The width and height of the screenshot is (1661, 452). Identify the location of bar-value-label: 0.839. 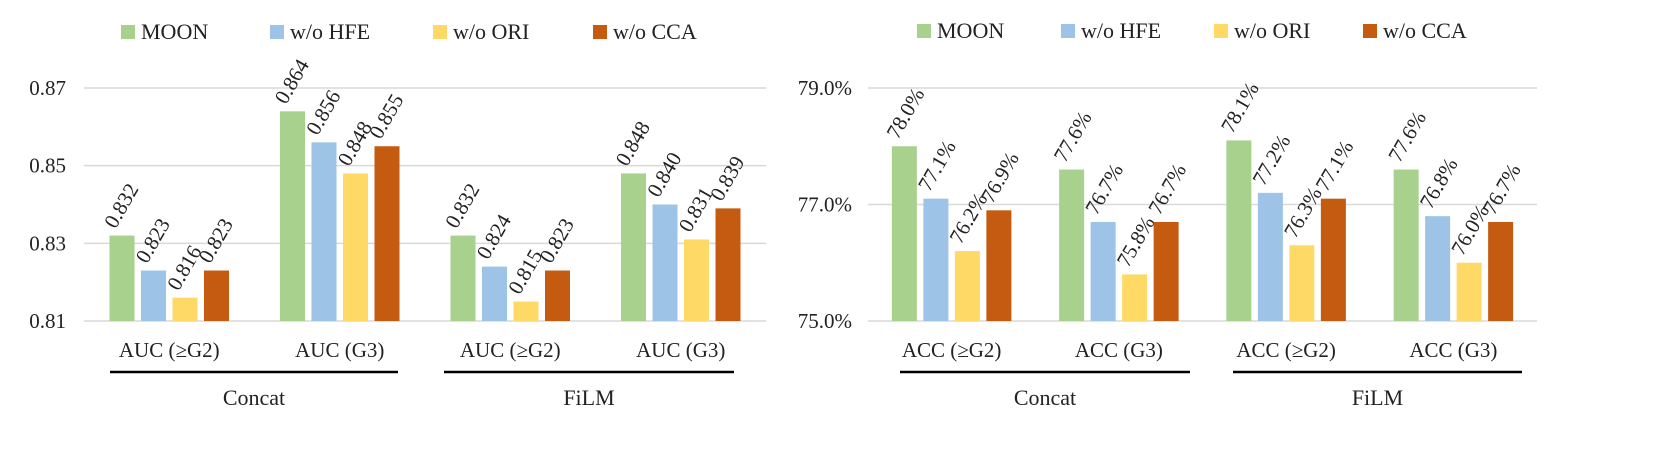
(727, 178).